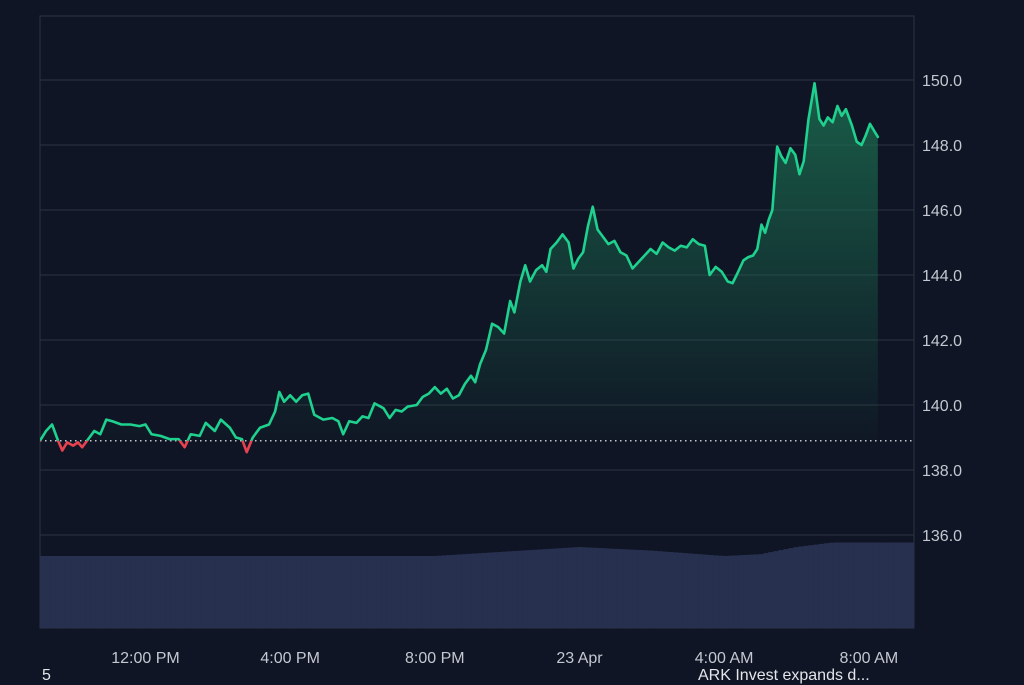 Image resolution: width=1024 pixels, height=685 pixels. What do you see at coordinates (145, 658) in the screenshot?
I see `x-tick-label: 12:00 PM` at bounding box center [145, 658].